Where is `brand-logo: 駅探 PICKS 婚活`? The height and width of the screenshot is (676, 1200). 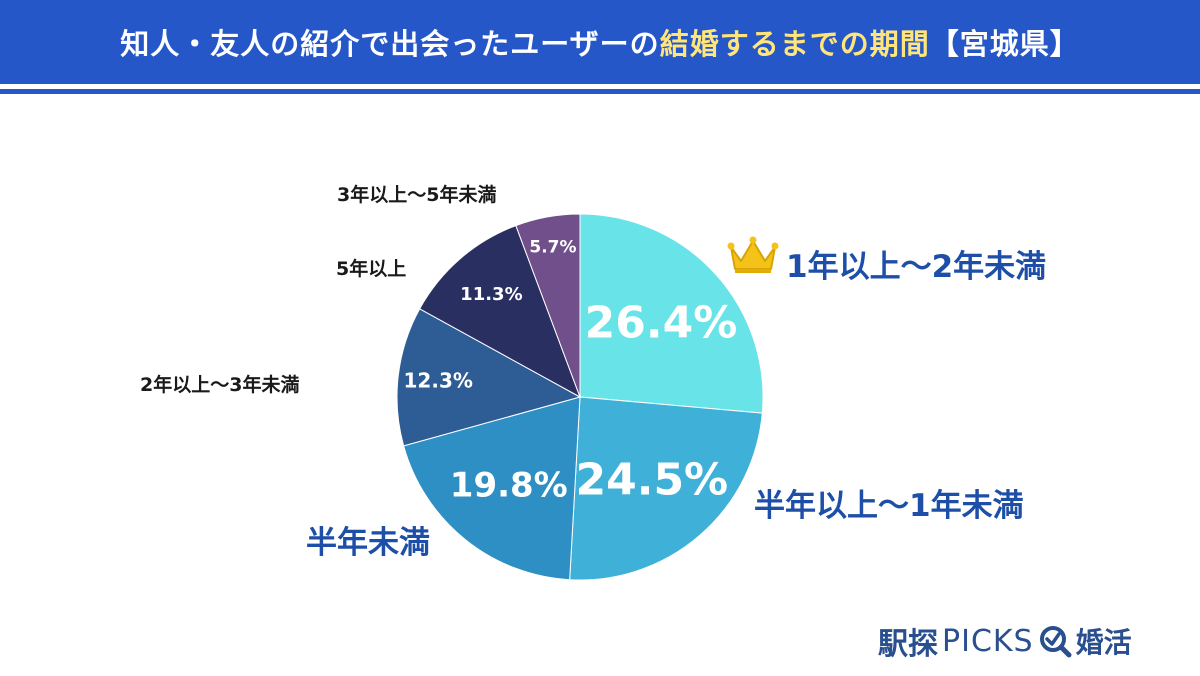
brand-logo: 駅探 PICKS 婚活 is located at coordinates (1005, 641).